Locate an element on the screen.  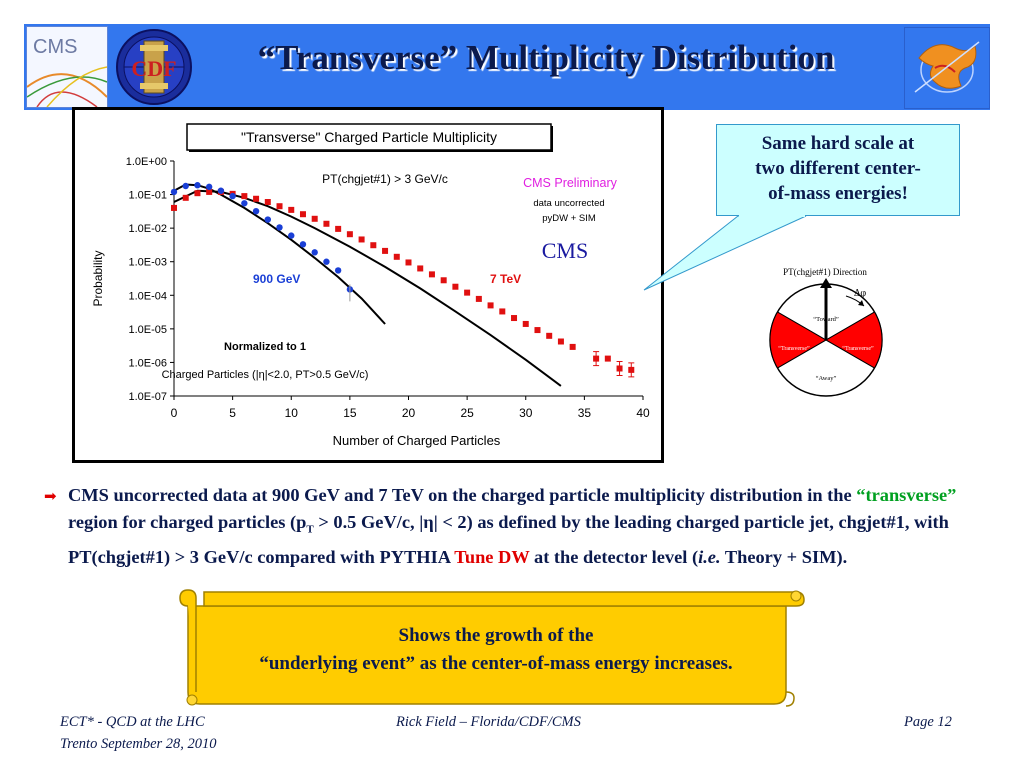
uncorrected-label: data uncorrected is located at coordinates (568, 203).